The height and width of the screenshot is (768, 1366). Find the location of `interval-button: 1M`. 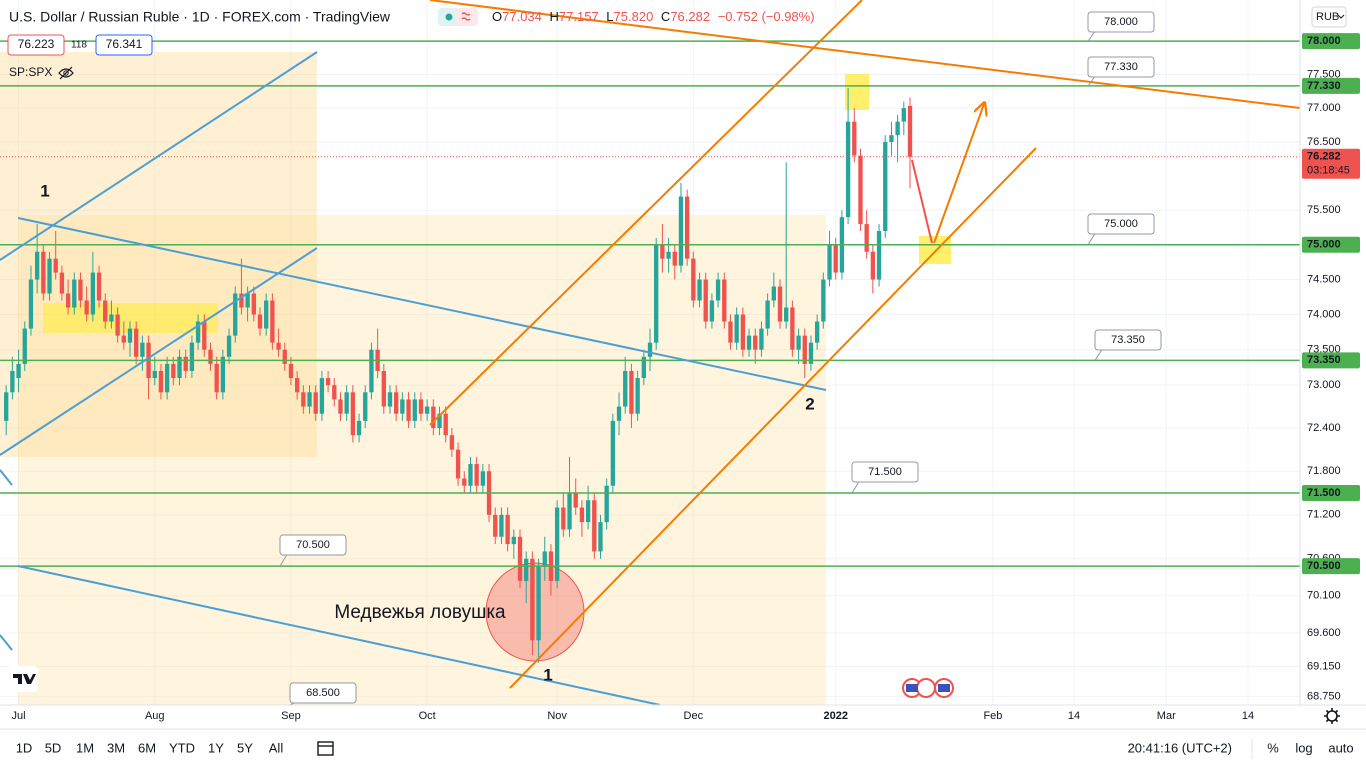

interval-button: 1M is located at coordinates (85, 747).